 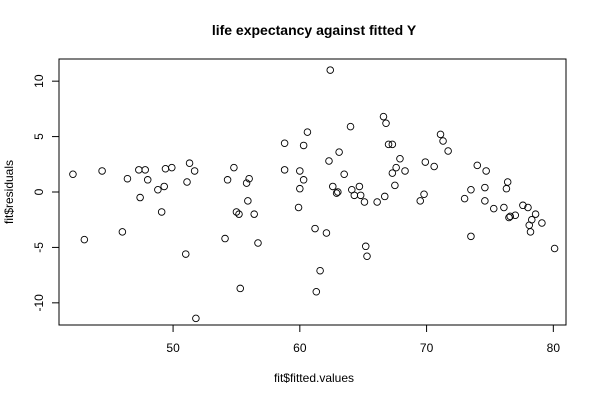 I want to click on y-tick-label: -5, so click(x=39, y=247).